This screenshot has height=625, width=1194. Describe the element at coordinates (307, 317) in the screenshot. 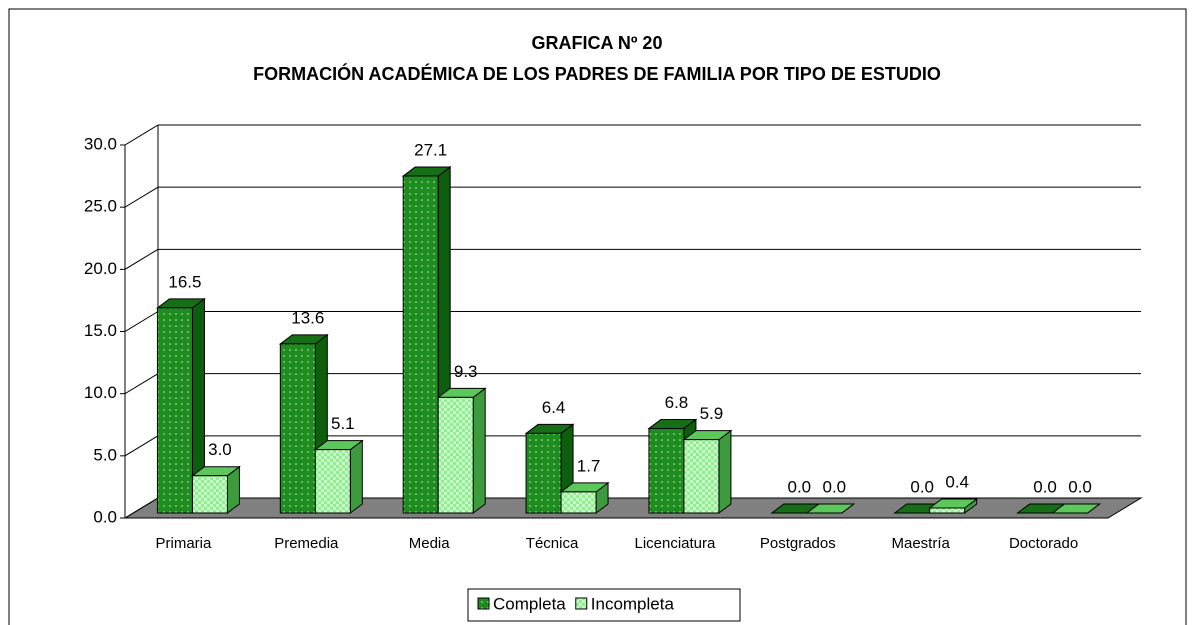

I see `data-label: 13.6` at that location.